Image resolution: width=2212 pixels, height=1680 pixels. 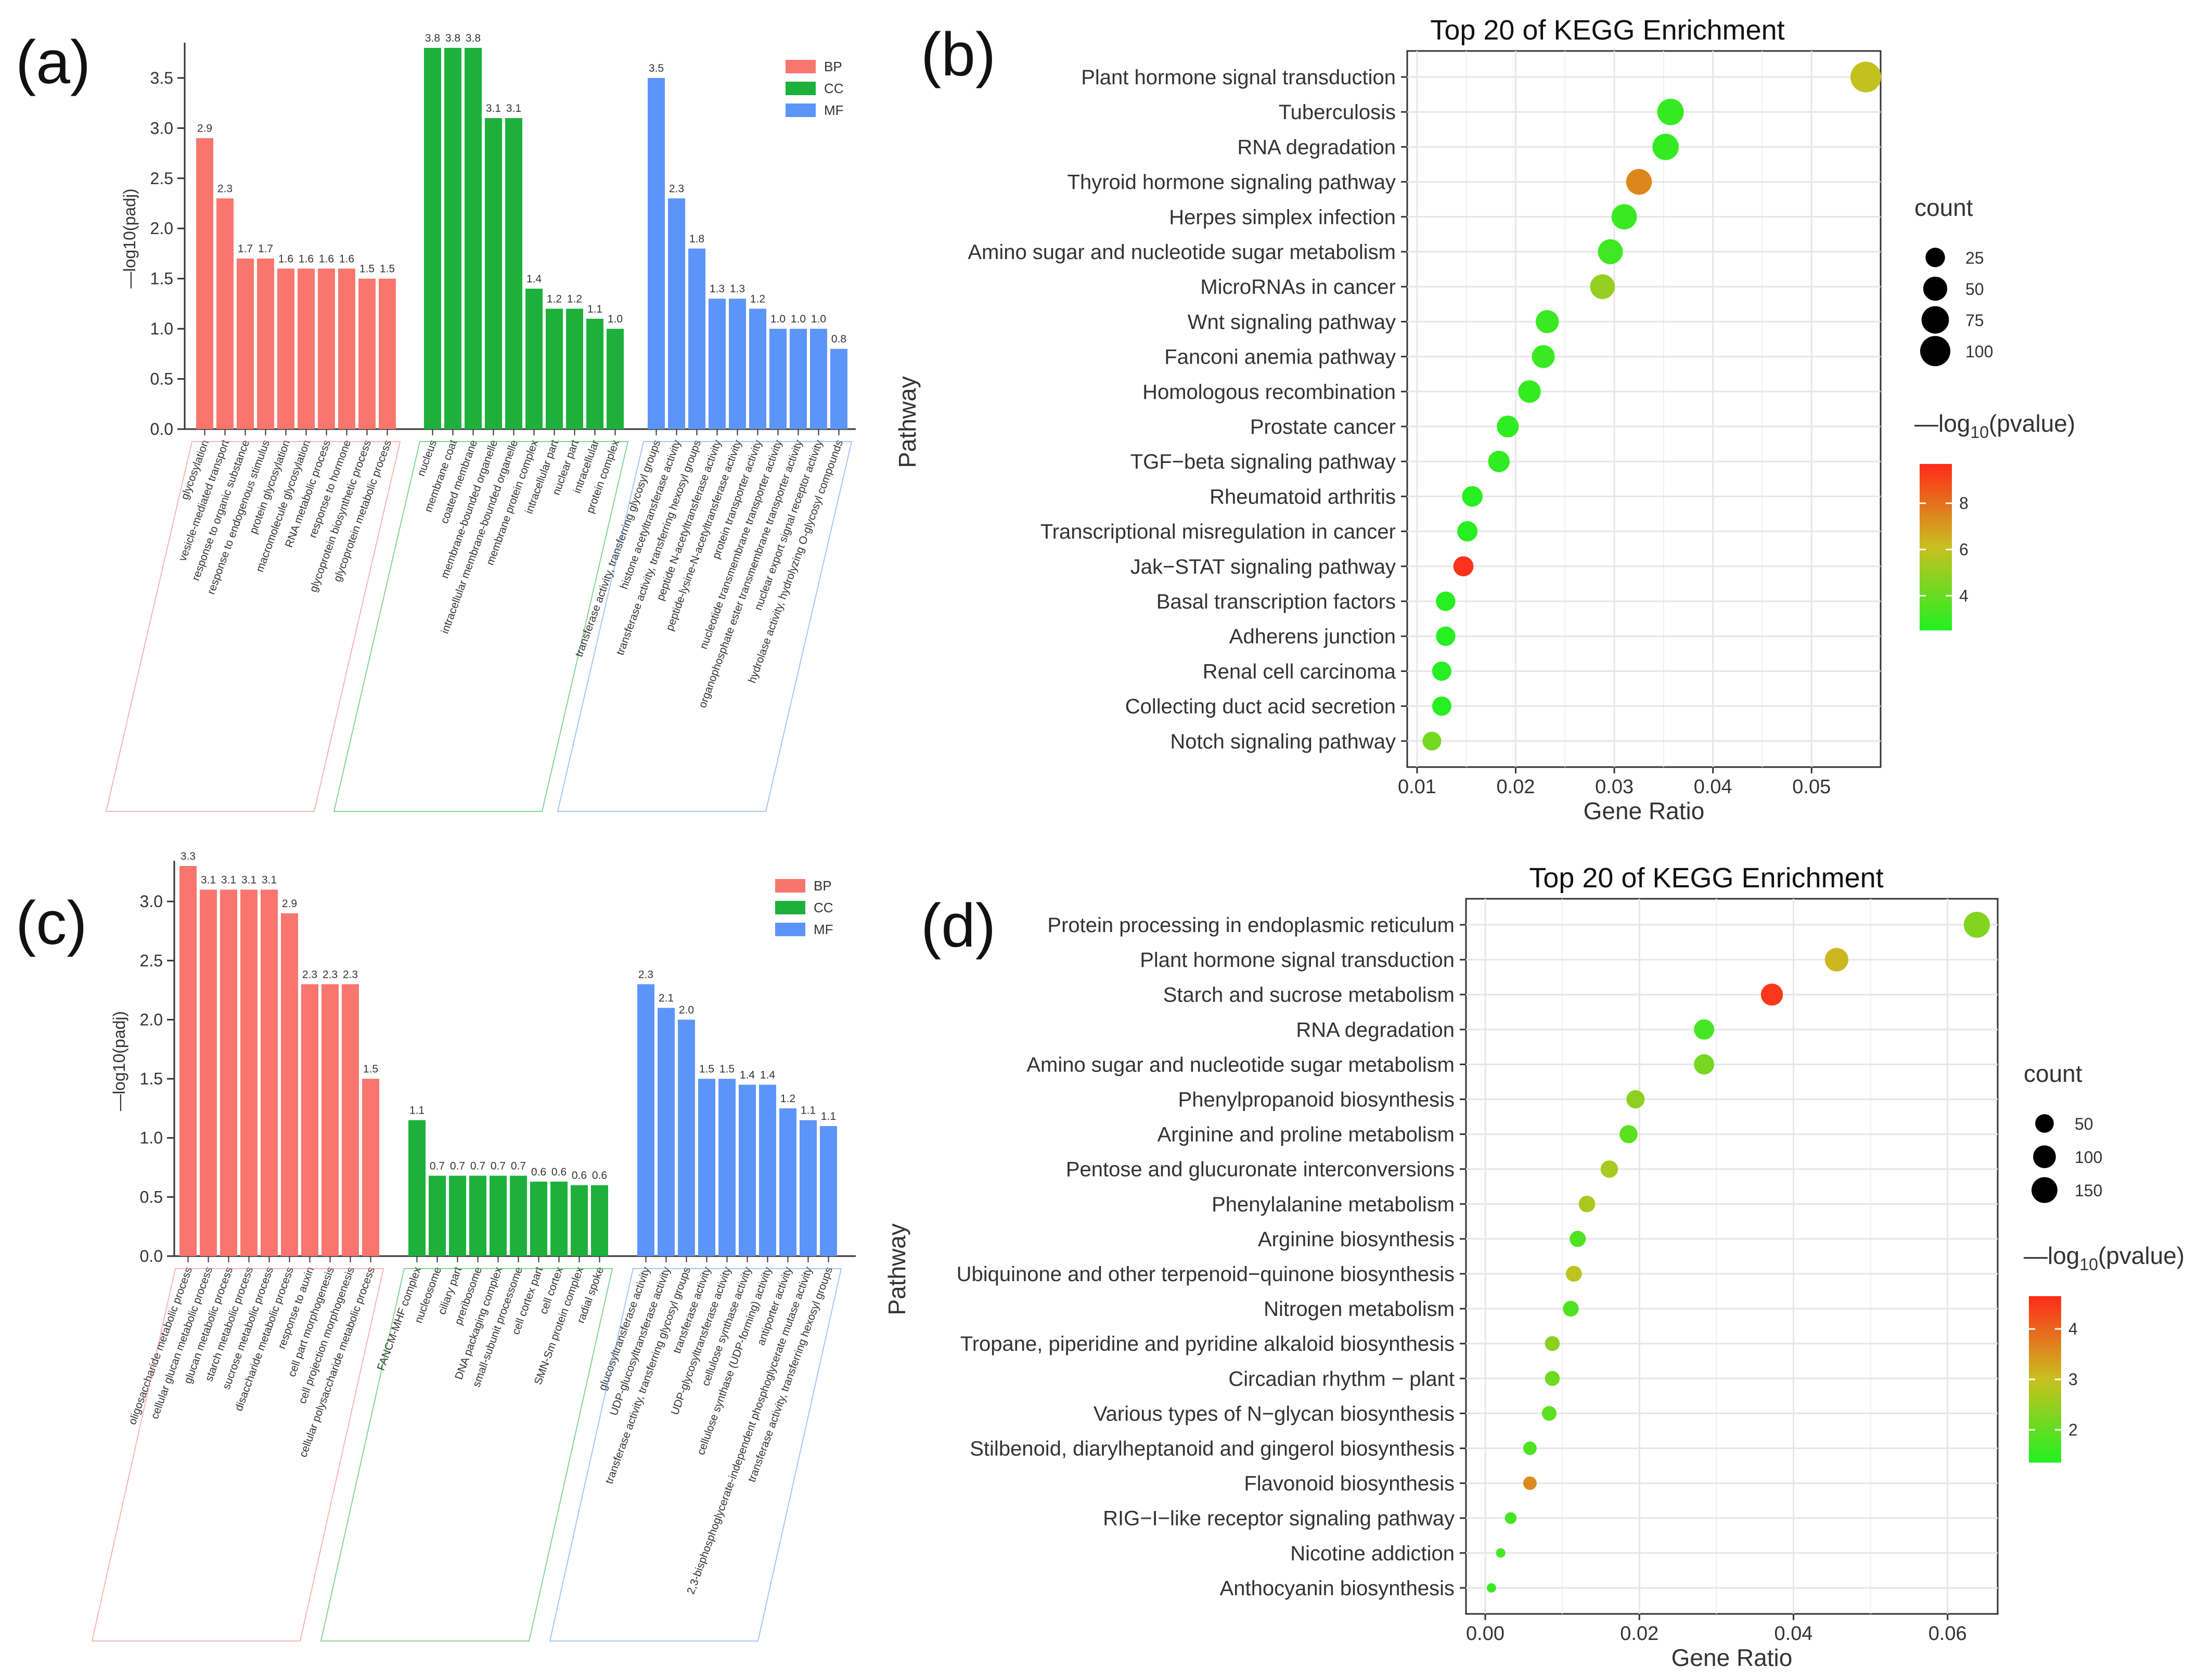 I want to click on chart-title: Top 20 of KEGG Enrichment, so click(x=1607, y=31).